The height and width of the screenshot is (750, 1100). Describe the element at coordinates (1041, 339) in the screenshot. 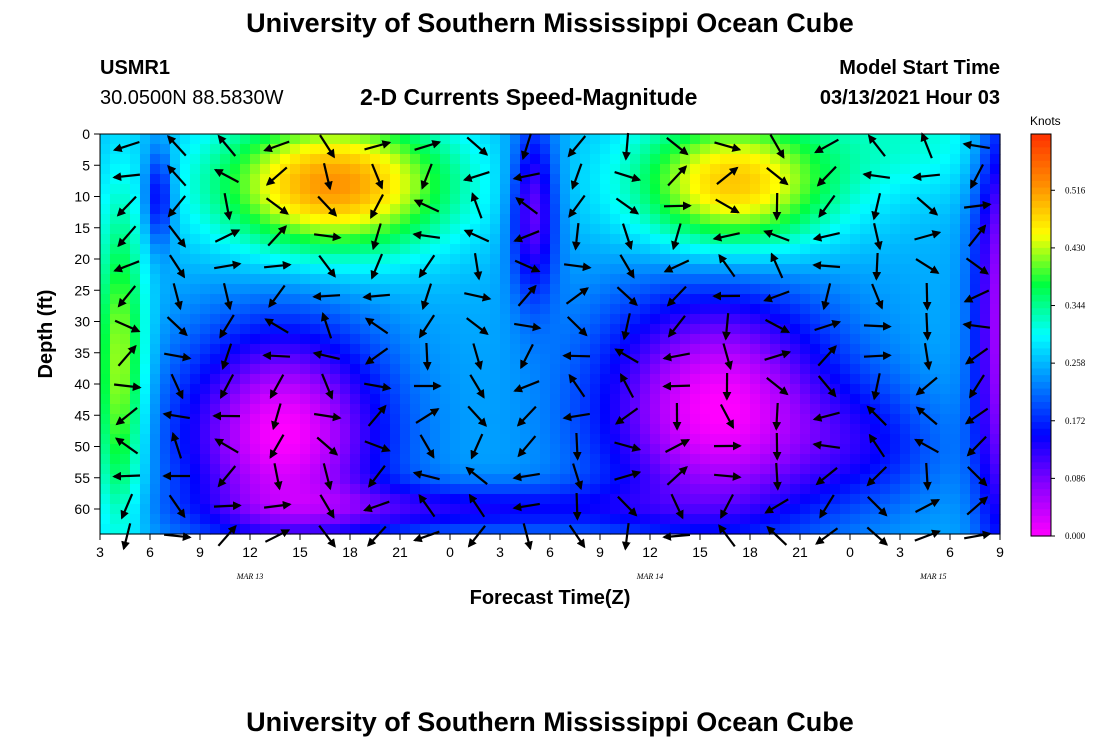

I see `colorbar-cell` at that location.